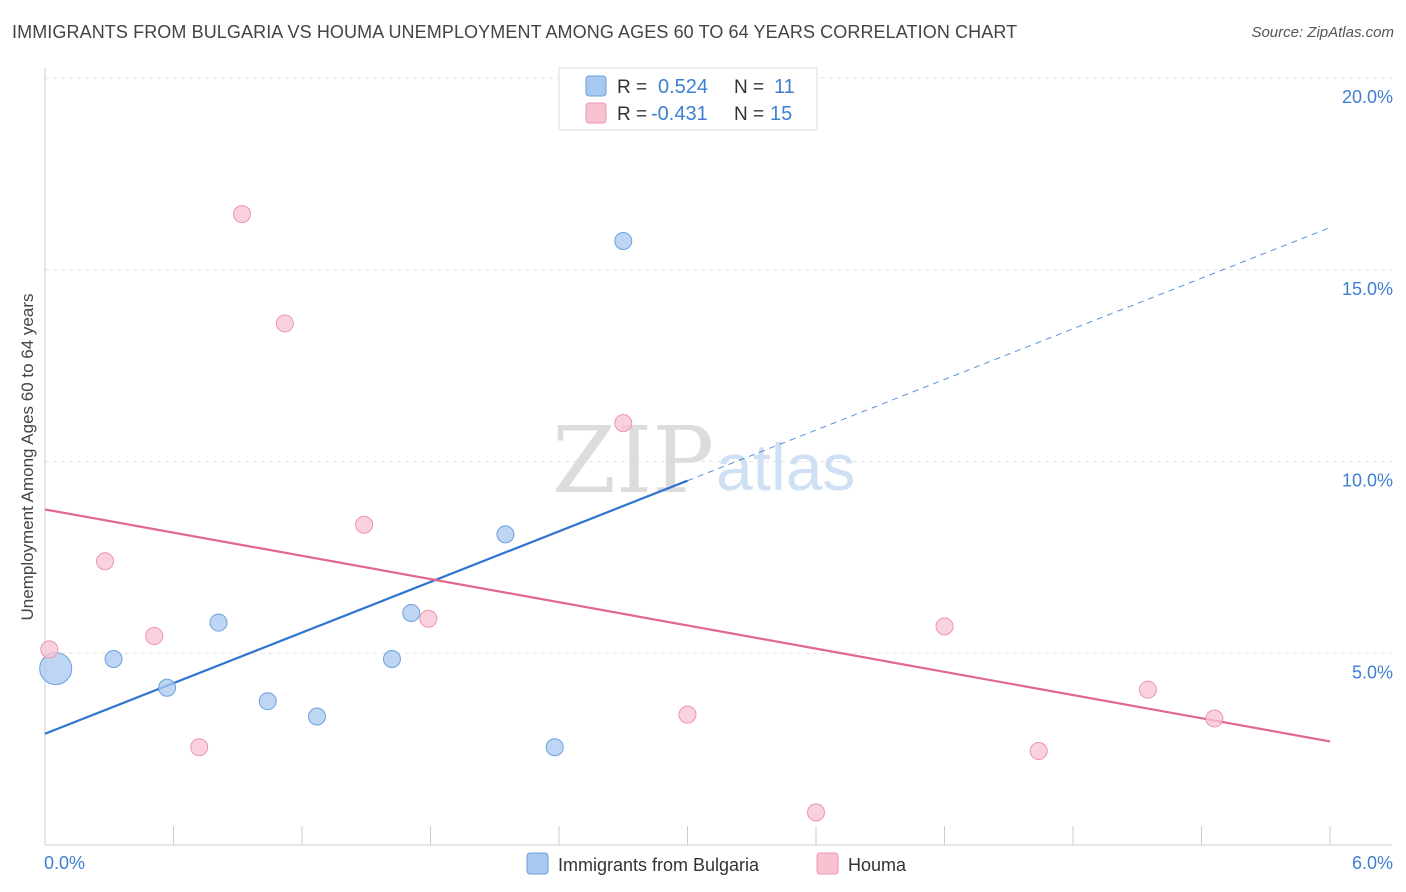  I want to click on x-tick-label: 0.0%, so click(64, 863).